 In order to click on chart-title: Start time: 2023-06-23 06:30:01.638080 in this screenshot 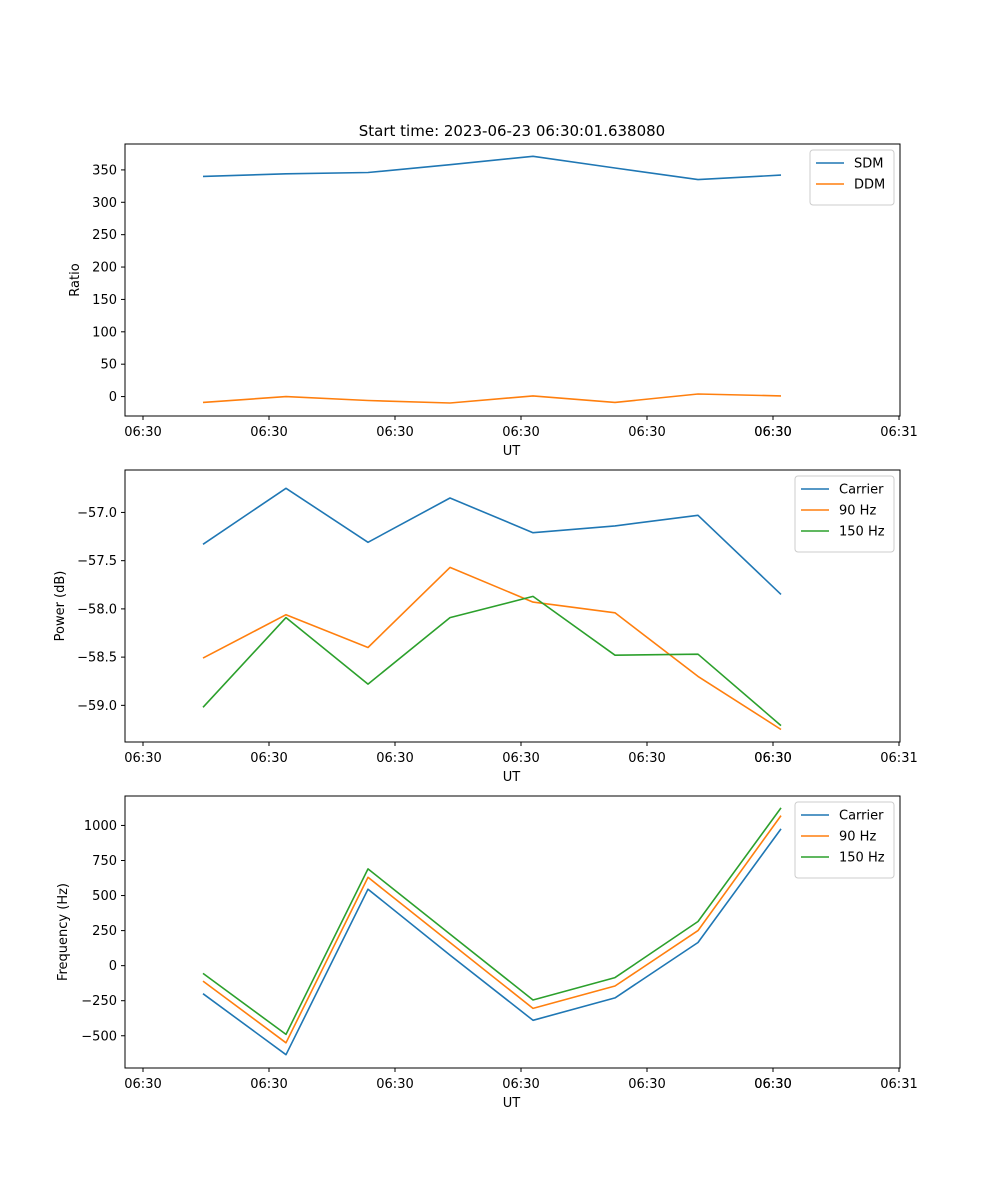, I will do `click(512, 131)`.